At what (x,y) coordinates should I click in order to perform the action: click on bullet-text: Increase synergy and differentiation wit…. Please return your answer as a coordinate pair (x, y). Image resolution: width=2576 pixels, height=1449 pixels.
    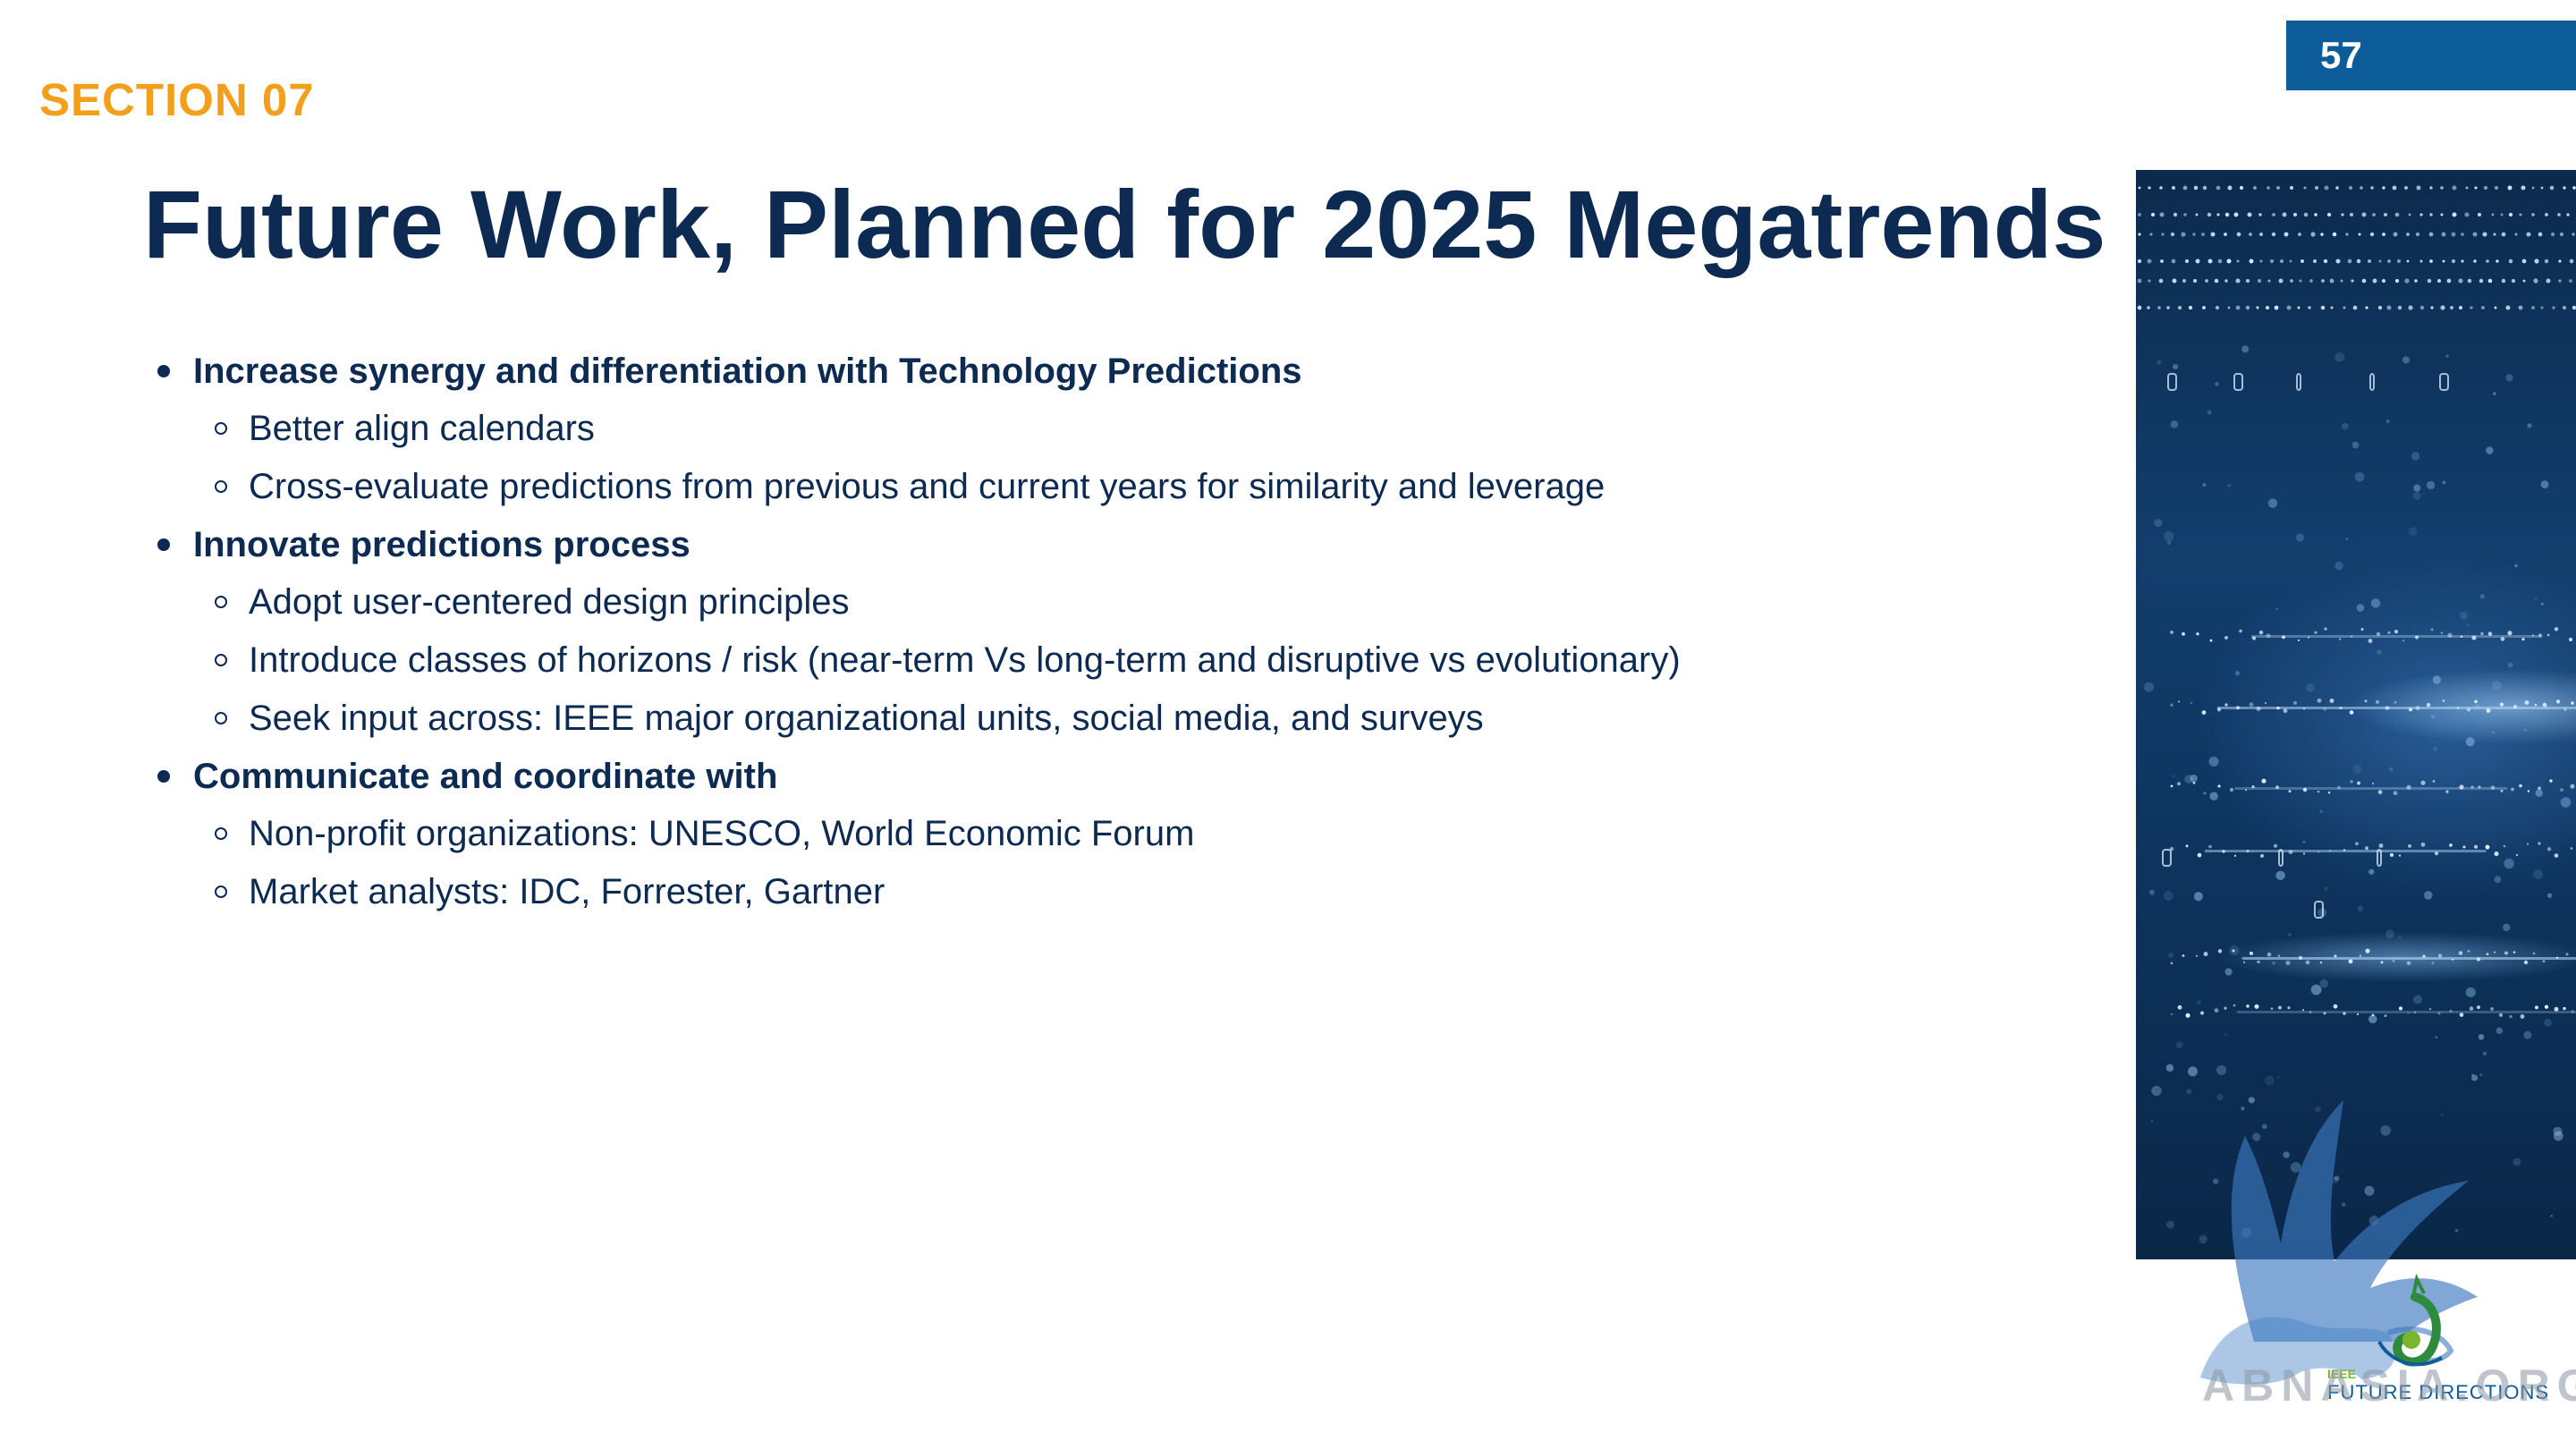
    Looking at the image, I should click on (747, 371).